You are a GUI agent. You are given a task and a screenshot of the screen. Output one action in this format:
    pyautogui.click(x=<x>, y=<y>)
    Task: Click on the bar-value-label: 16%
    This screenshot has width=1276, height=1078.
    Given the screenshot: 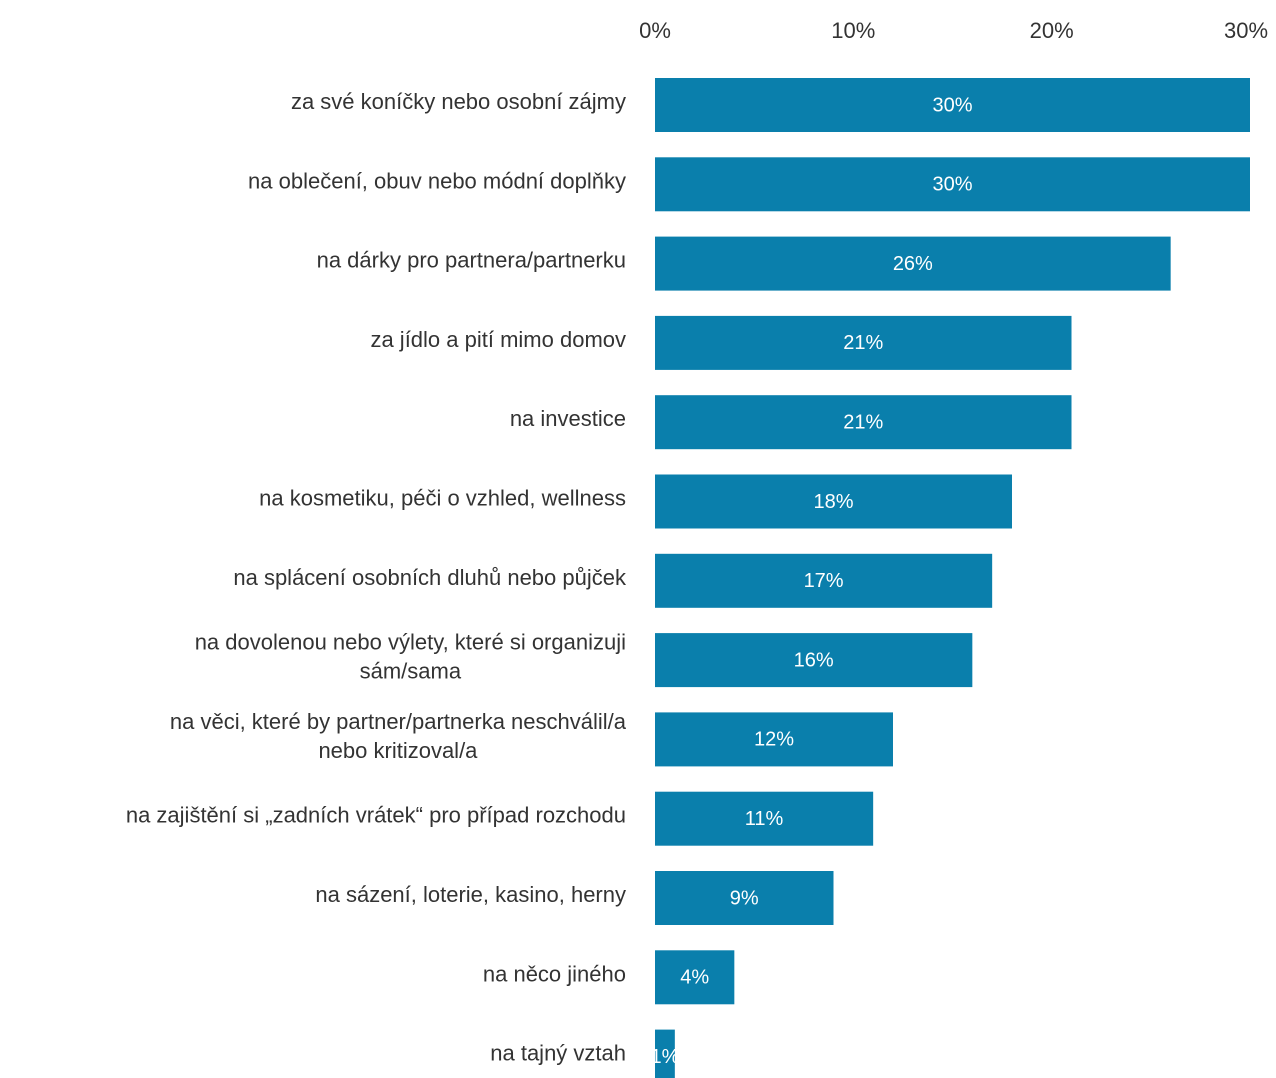 What is the action you would take?
    pyautogui.click(x=814, y=660)
    